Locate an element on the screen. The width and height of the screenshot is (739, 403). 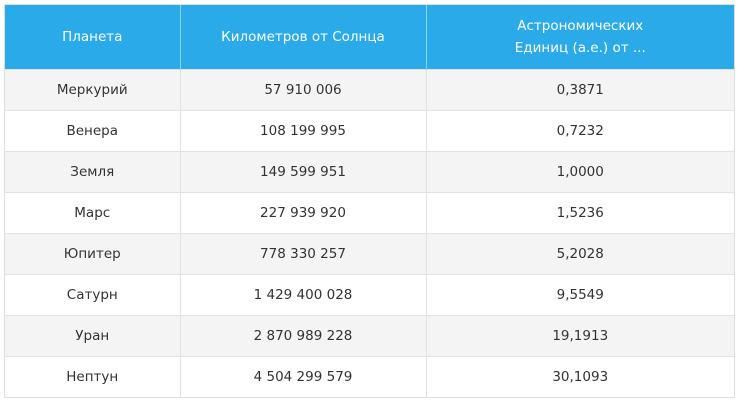
cell-km: 149 599 951 is located at coordinates (302, 172).